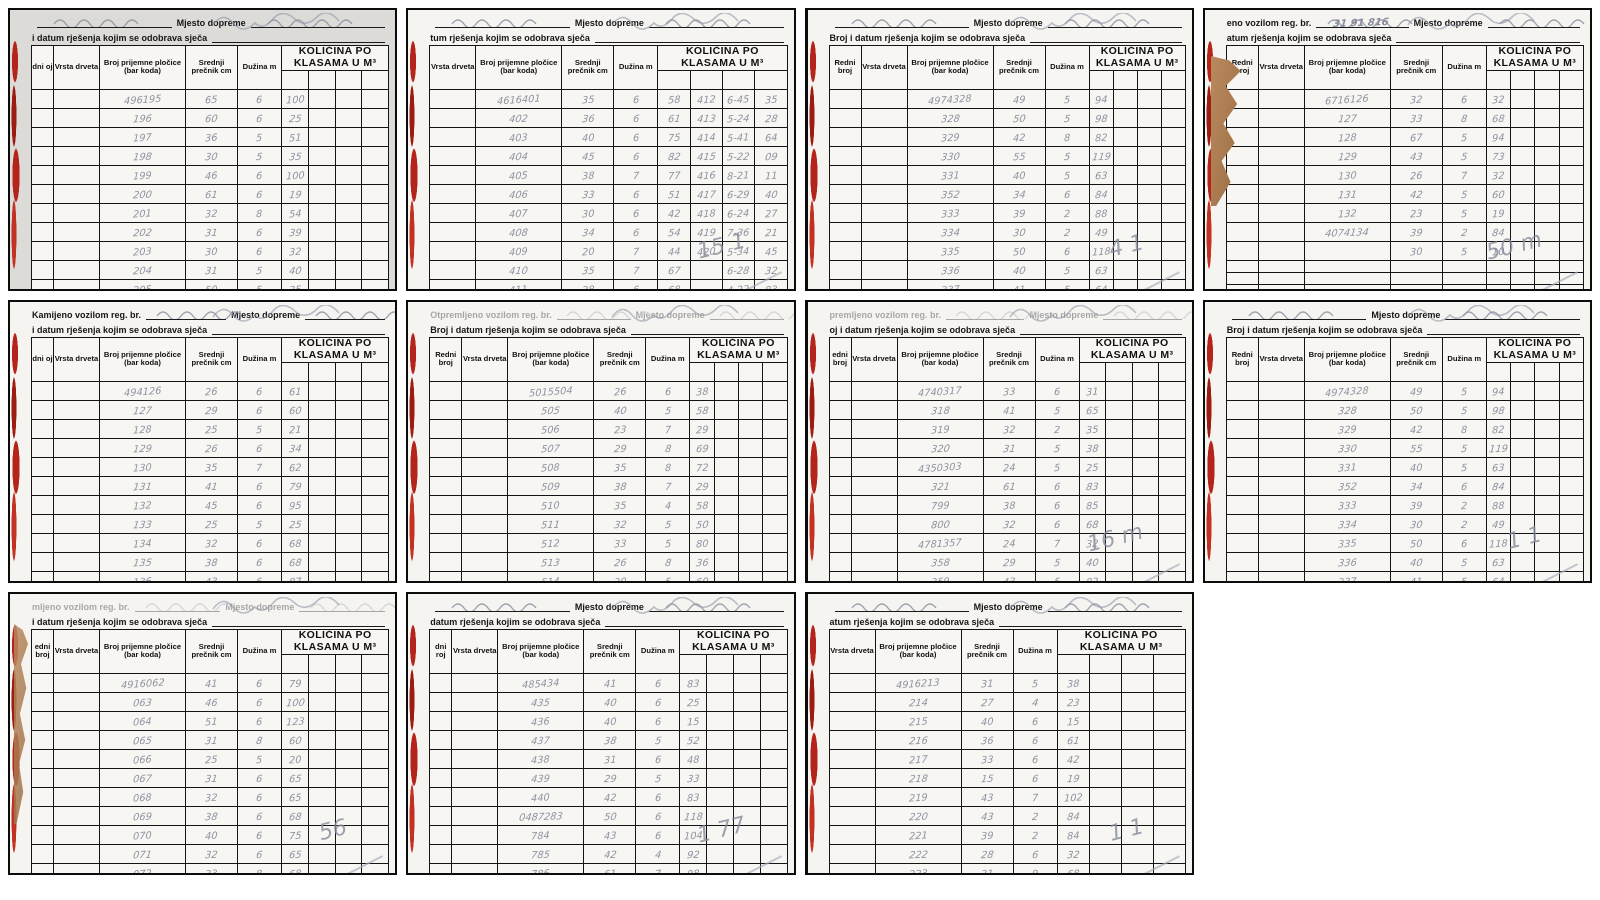  What do you see at coordinates (541, 739) in the screenshot?
I see `plocica-cell: 437` at bounding box center [541, 739].